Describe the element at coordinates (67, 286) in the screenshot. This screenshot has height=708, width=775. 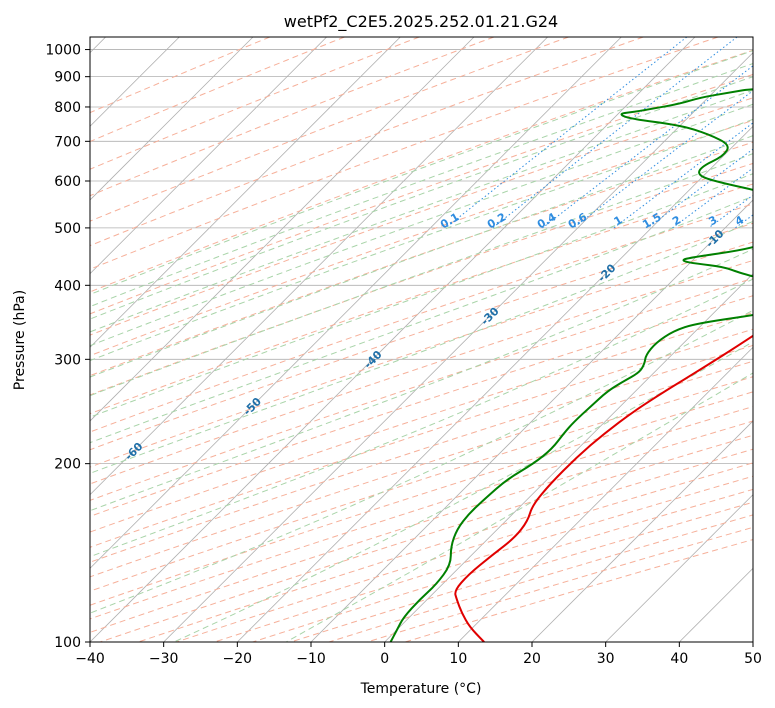
I see `y-tick-label: 400` at that location.